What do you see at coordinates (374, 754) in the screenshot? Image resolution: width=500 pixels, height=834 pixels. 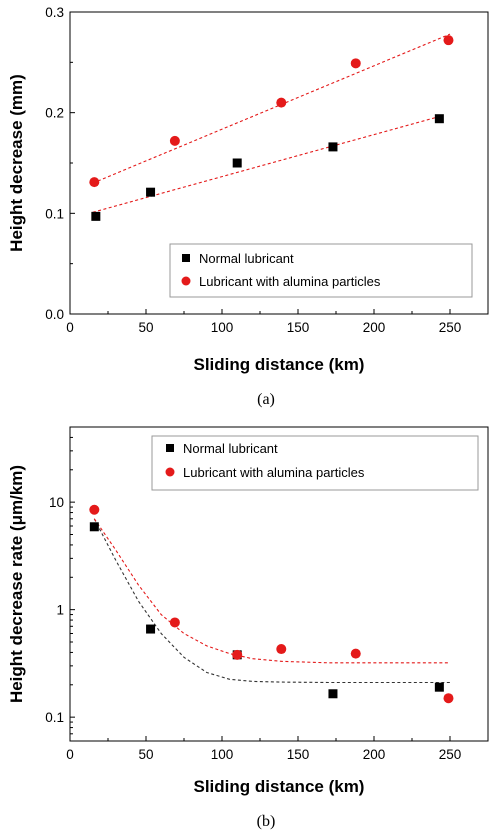 I see `x-tick-label-b: 200` at bounding box center [374, 754].